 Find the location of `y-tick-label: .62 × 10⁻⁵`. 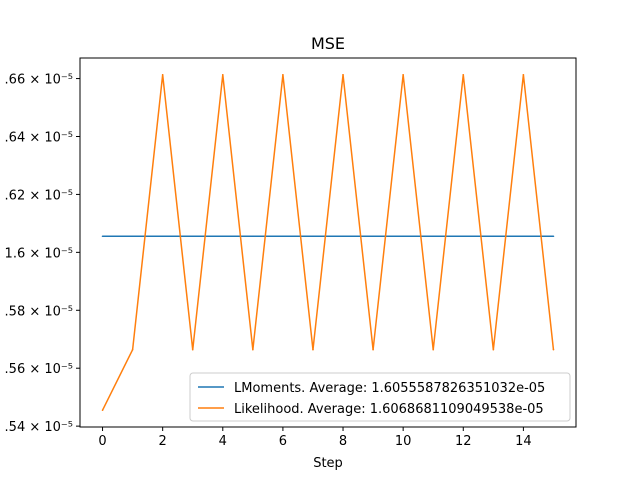

y-tick-label: .62 × 10⁻⁵ is located at coordinates (39, 195).